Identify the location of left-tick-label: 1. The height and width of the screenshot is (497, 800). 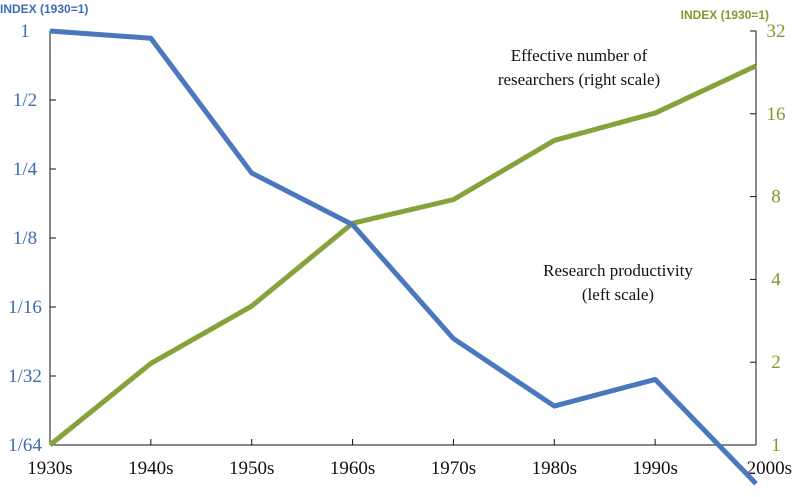
(25, 31).